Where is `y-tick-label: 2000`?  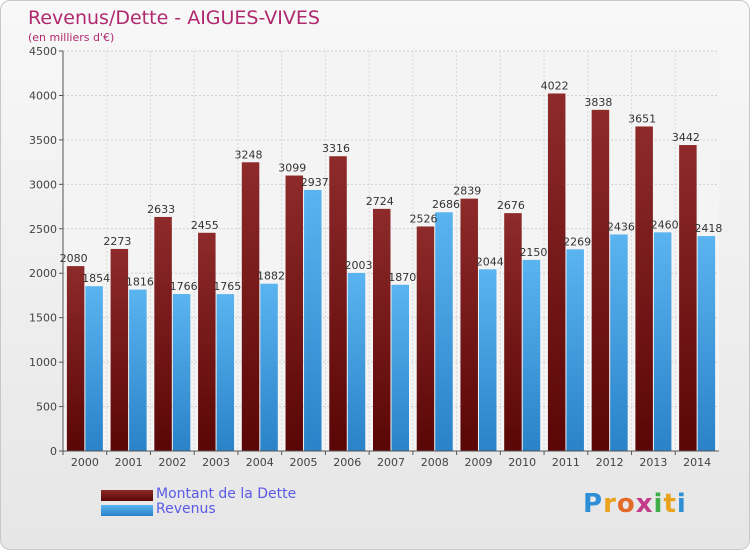
y-tick-label: 2000 is located at coordinates (43, 273).